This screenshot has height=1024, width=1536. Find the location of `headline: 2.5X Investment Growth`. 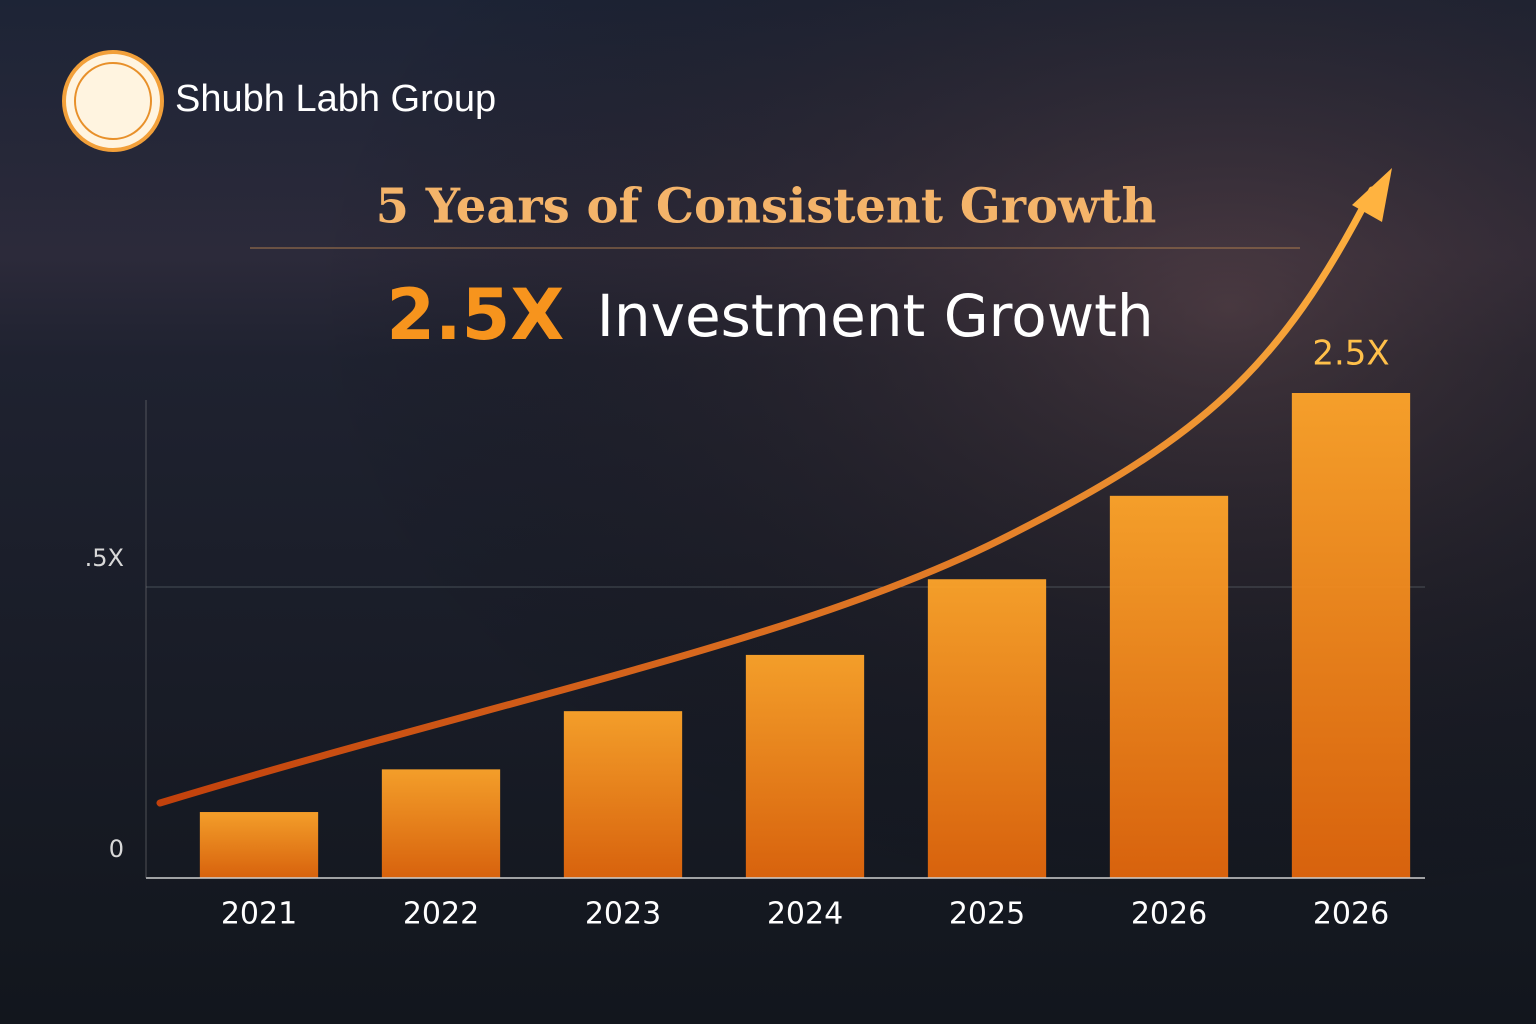

headline: 2.5X Investment Growth is located at coordinates (769, 315).